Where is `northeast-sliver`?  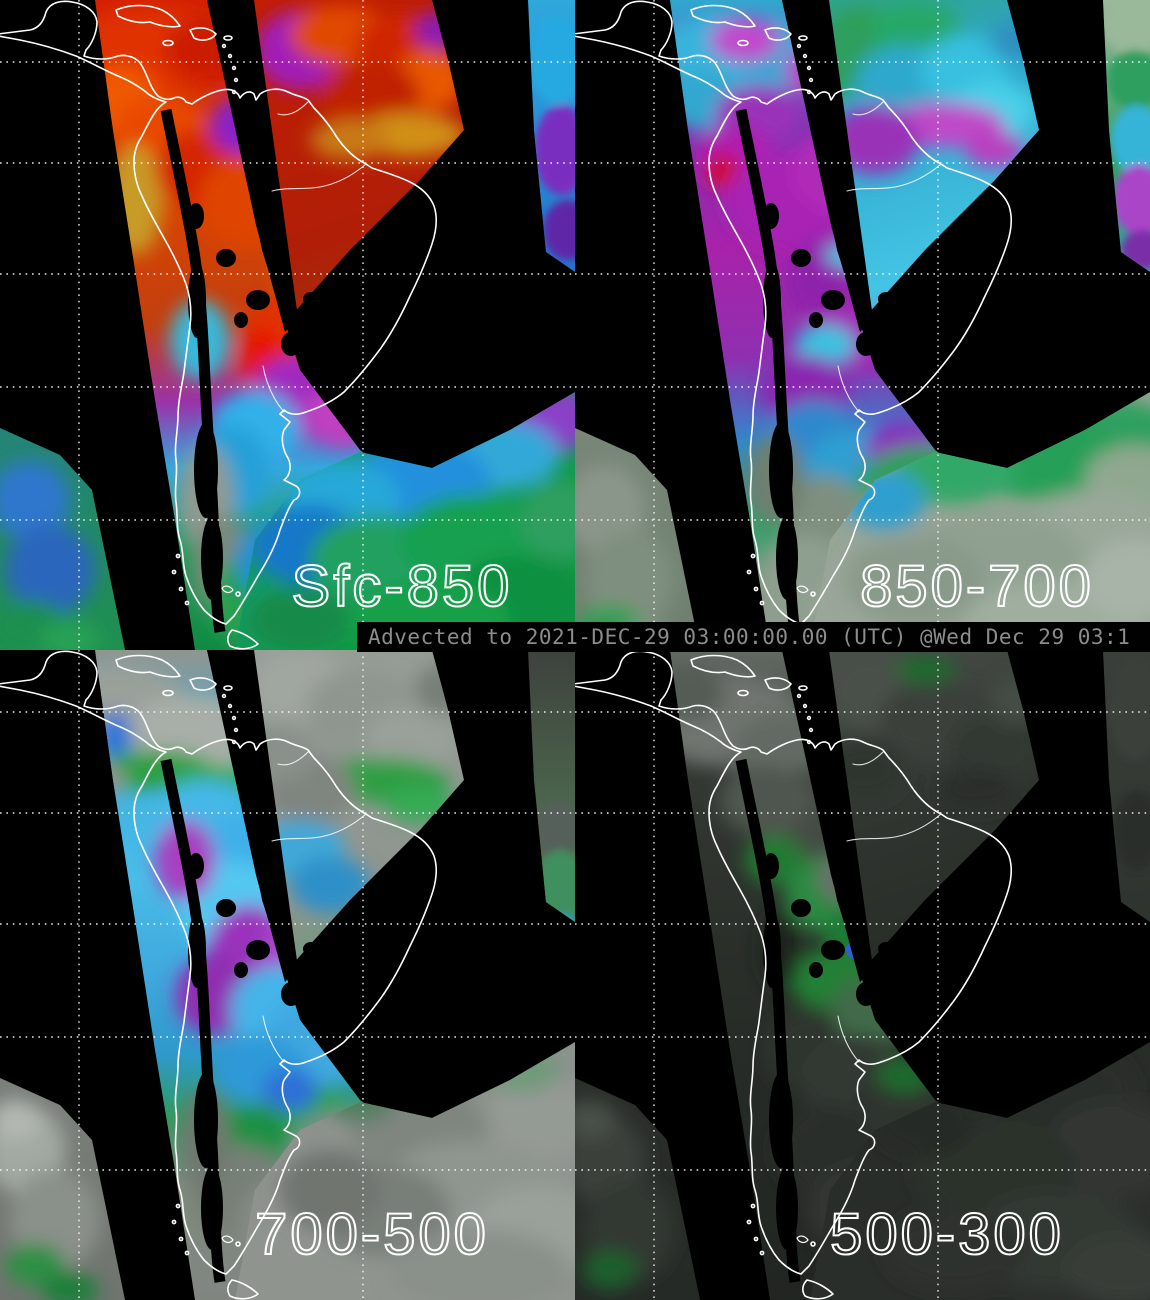
northeast-sliver is located at coordinates (1126, 136).